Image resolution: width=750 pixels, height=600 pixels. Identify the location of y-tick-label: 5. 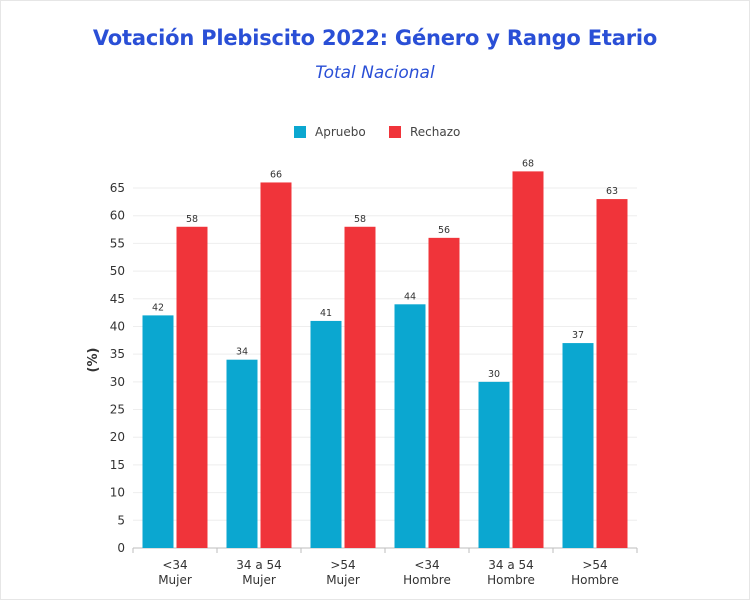
(121, 520).